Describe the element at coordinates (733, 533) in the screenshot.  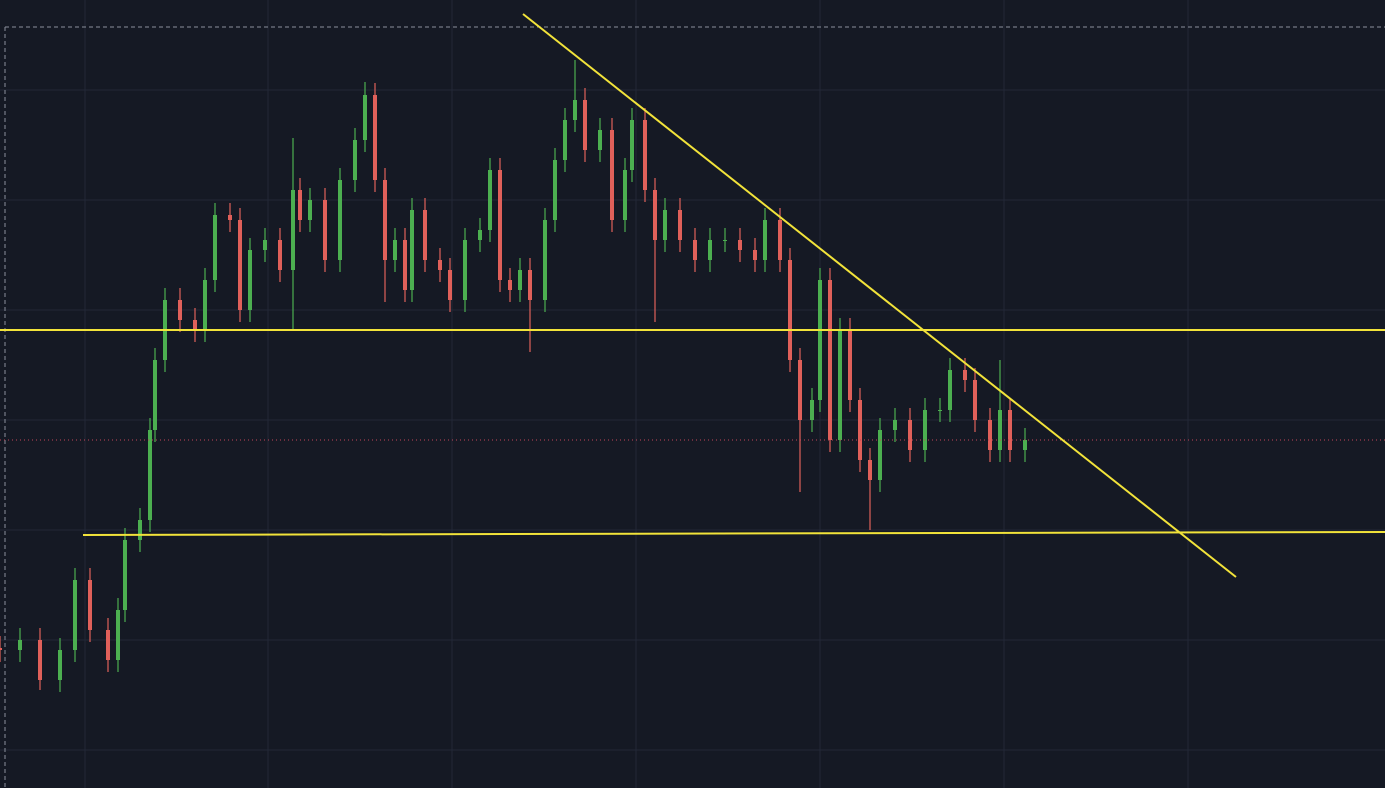
I see `trend-line` at that location.